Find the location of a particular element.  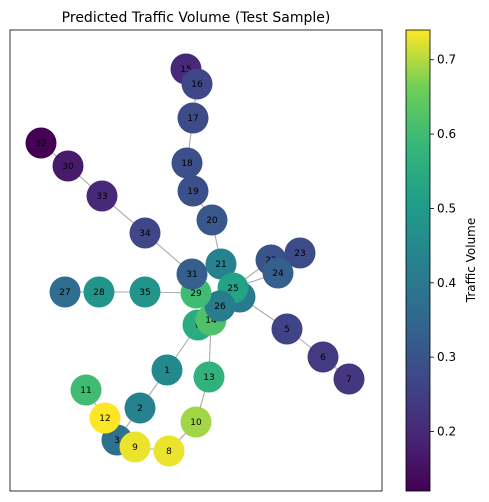

node-label-6: 6 is located at coordinates (323, 358).